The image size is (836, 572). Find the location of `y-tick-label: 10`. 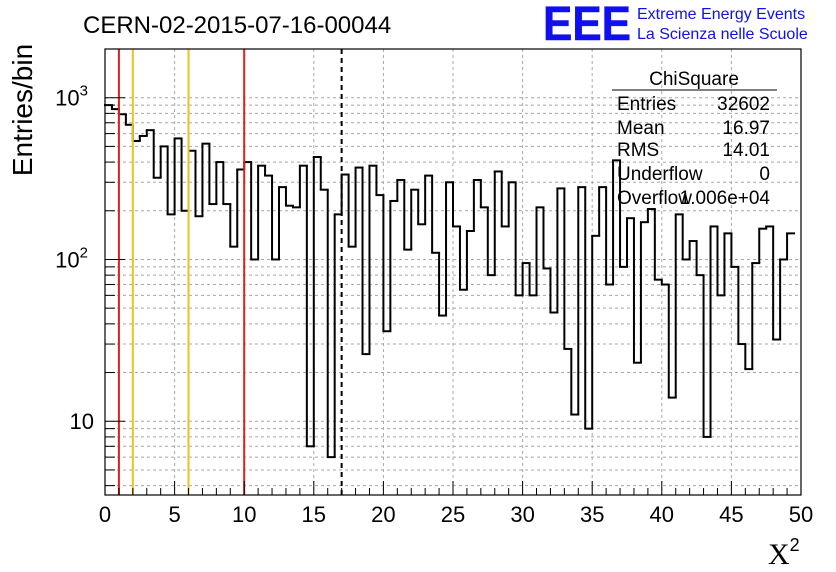

y-tick-label: 10 is located at coordinates (82, 421).